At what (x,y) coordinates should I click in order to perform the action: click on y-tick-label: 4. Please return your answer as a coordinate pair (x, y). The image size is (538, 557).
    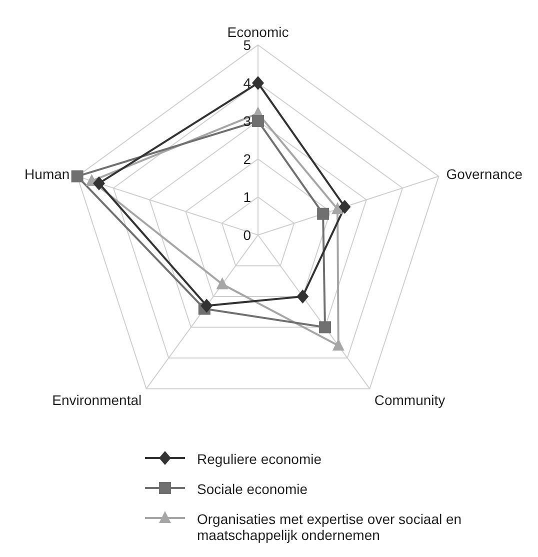
    Looking at the image, I should click on (247, 83).